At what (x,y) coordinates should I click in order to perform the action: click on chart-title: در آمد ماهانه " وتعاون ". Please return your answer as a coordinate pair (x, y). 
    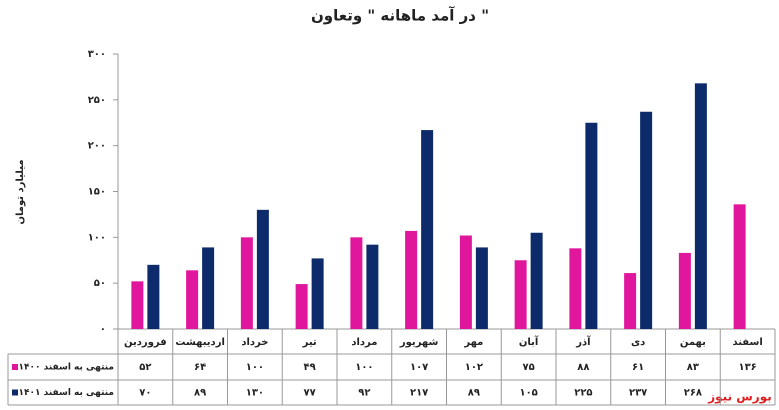
    Looking at the image, I should click on (400, 16).